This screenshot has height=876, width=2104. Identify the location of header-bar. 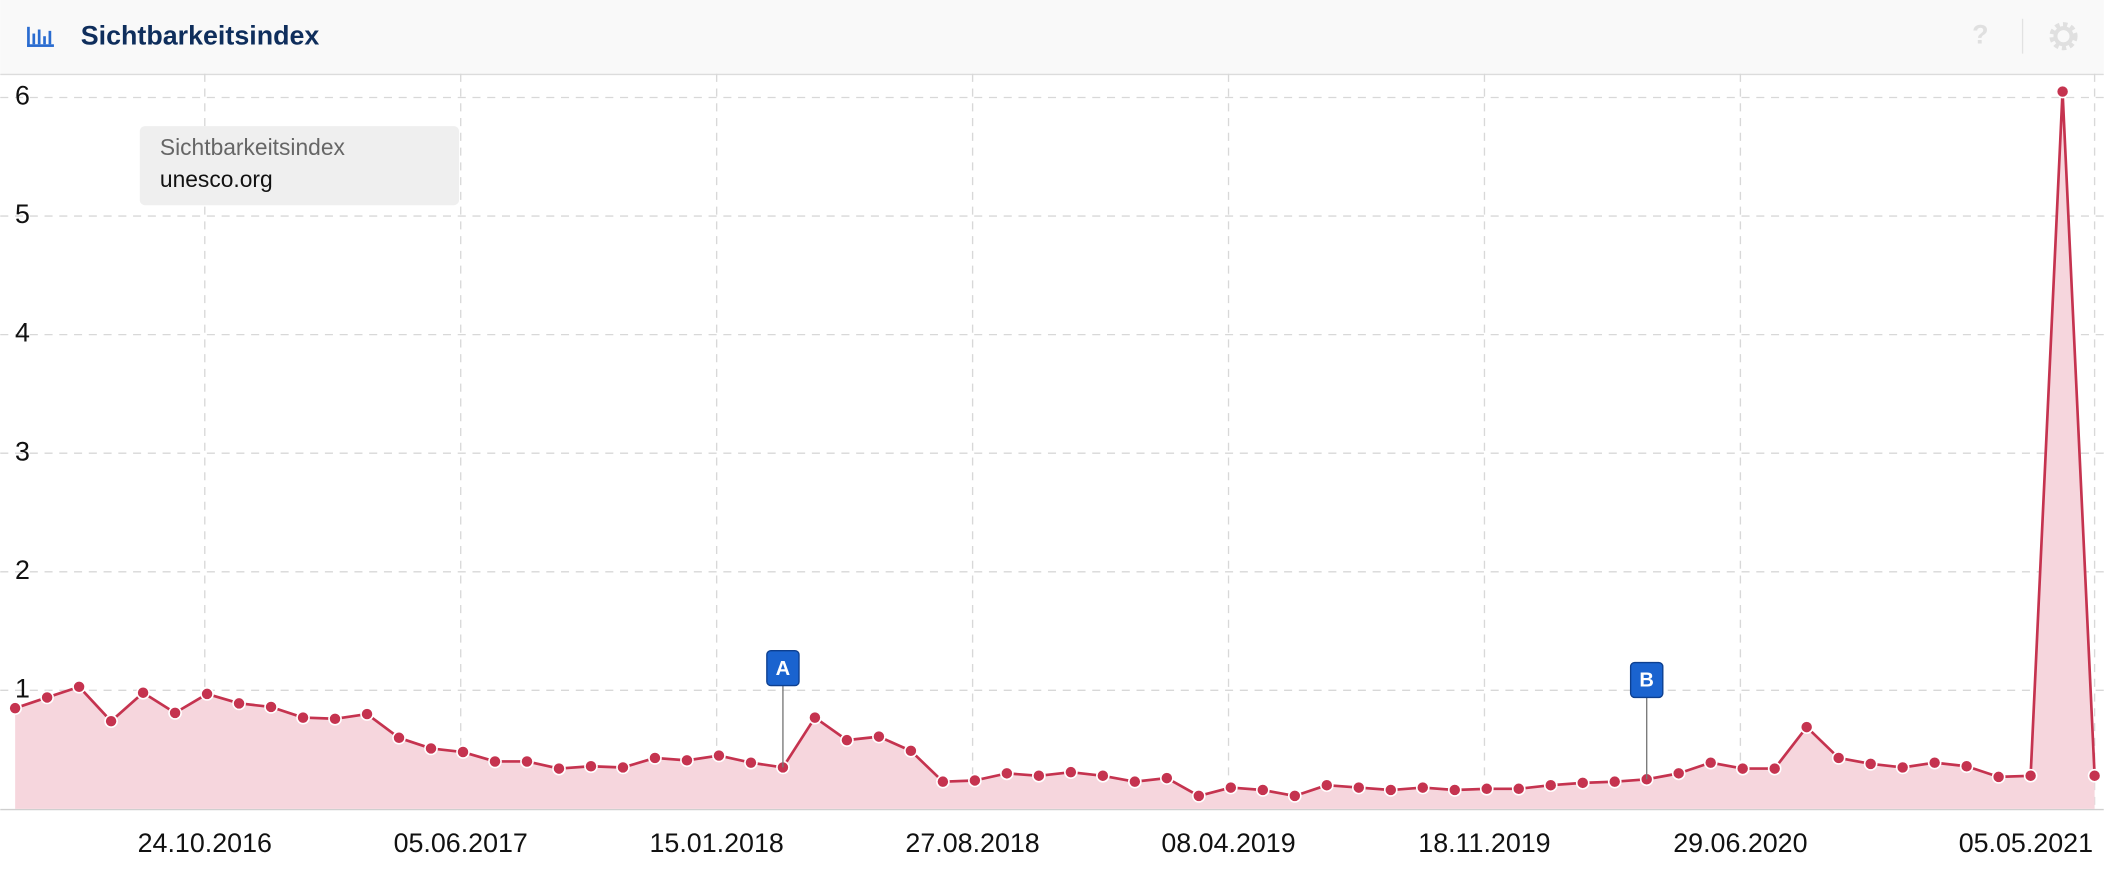
(1052, 37).